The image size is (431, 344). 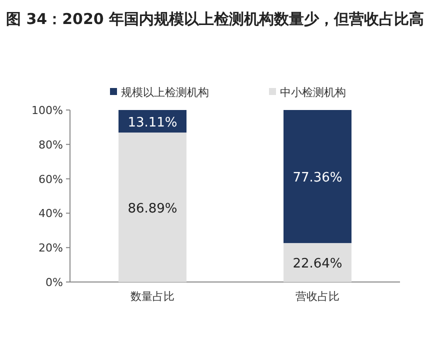 What do you see at coordinates (50, 213) in the screenshot?
I see `y-tick-label: 40%` at bounding box center [50, 213].